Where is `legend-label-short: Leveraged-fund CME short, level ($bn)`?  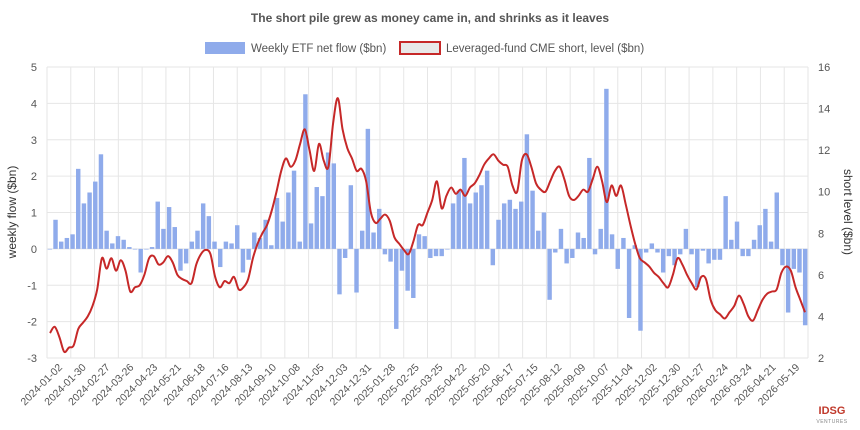
legend-label-short: Leveraged-fund CME short, level ($bn) is located at coordinates (545, 49).